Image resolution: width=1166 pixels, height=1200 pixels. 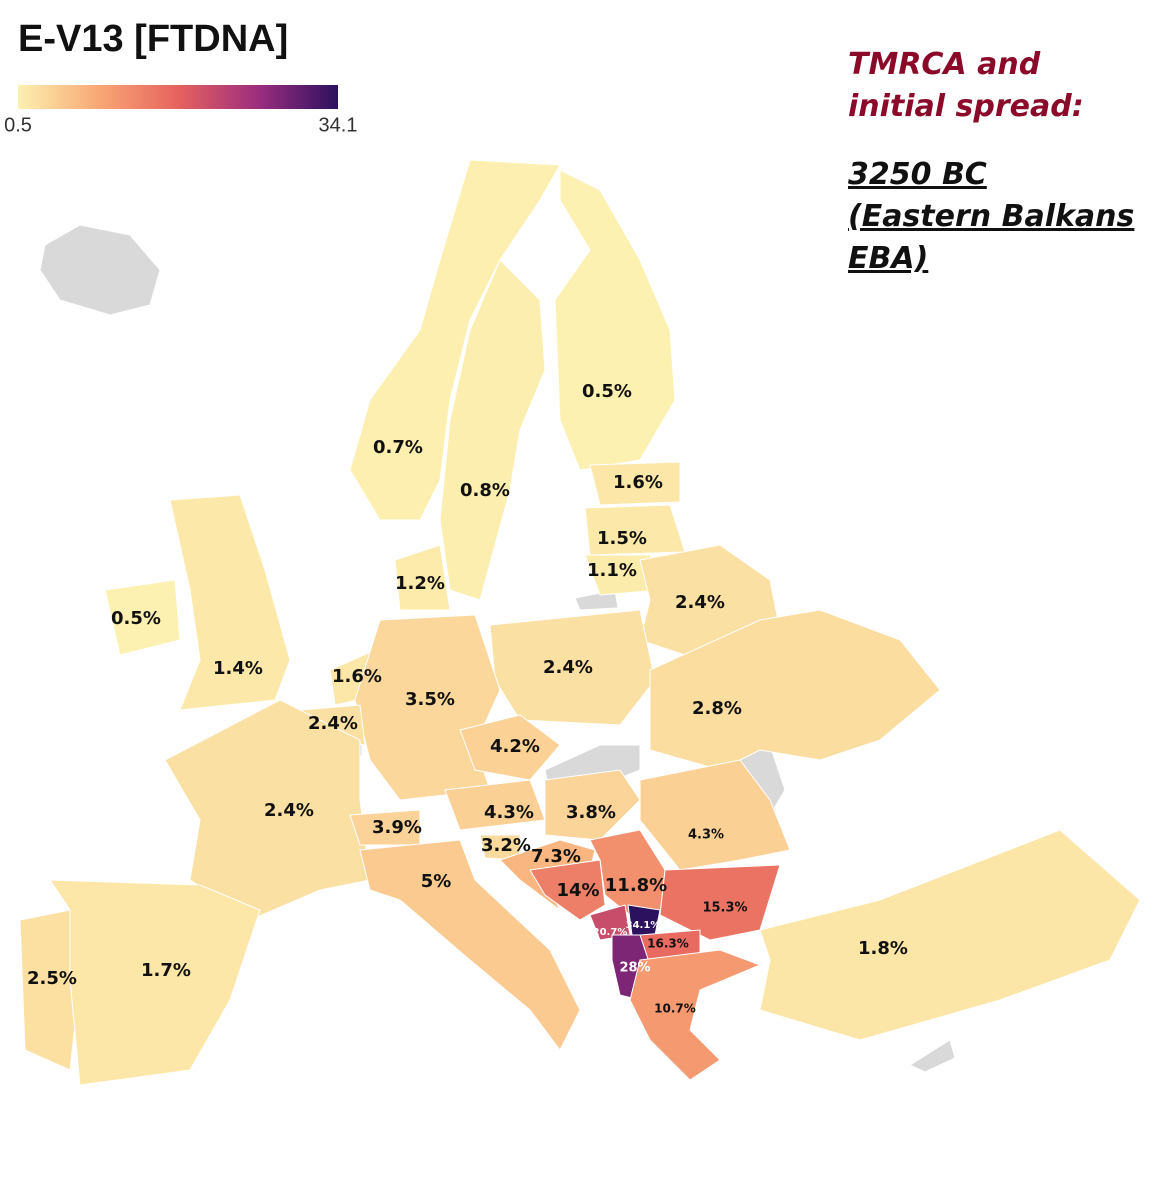 I want to click on value-label: 1.7%, so click(x=166, y=970).